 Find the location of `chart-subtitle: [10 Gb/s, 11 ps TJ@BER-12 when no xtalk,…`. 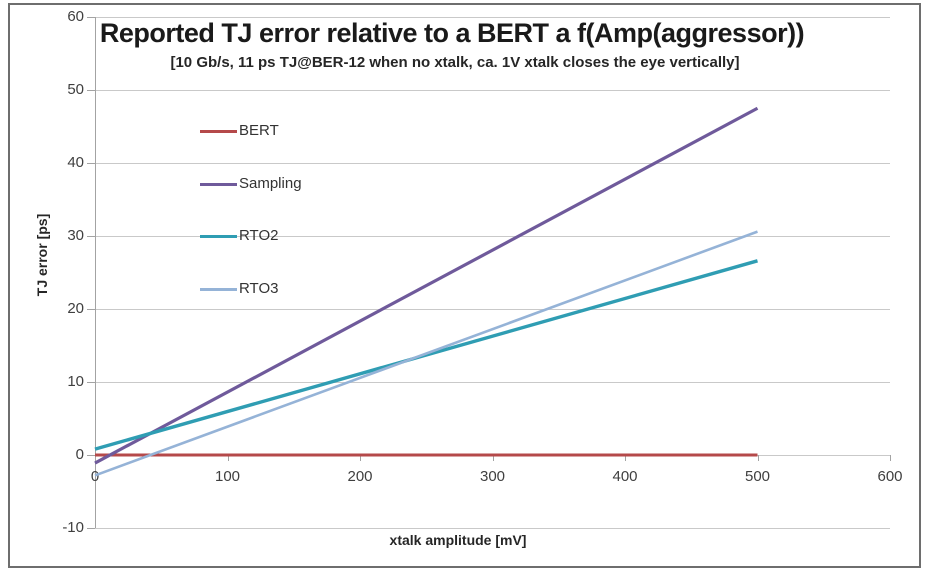

chart-subtitle: [10 Gb/s, 11 ps TJ@BER-12 when no xtalk,… is located at coordinates (455, 62).